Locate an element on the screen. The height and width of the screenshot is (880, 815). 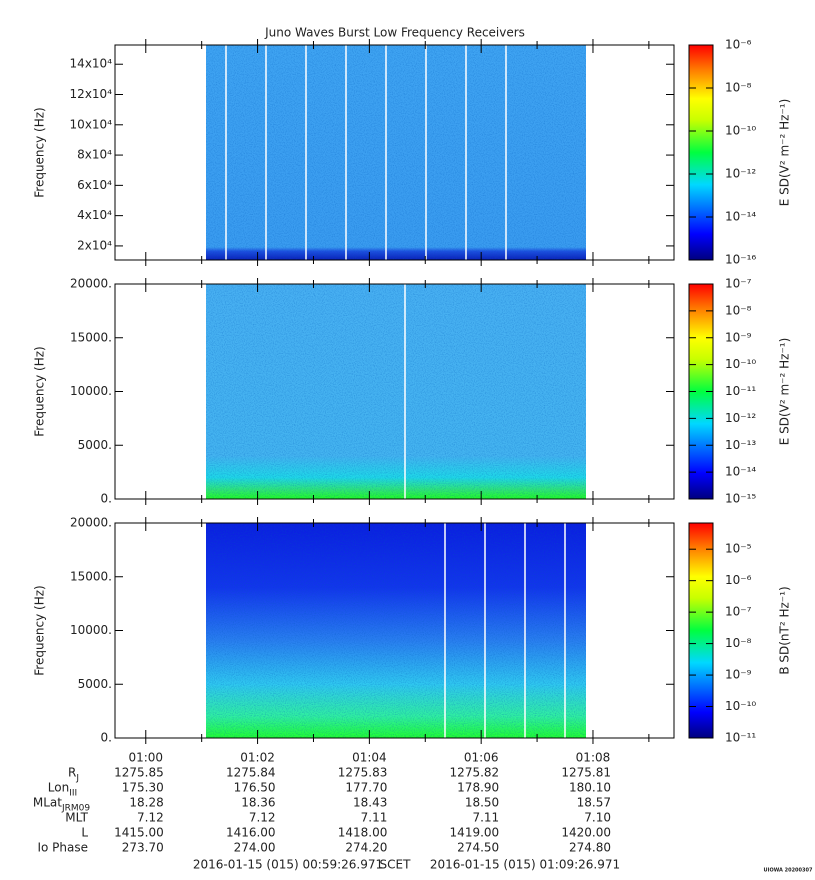
row-label-sub: JRM09 is located at coordinates (75, 809).